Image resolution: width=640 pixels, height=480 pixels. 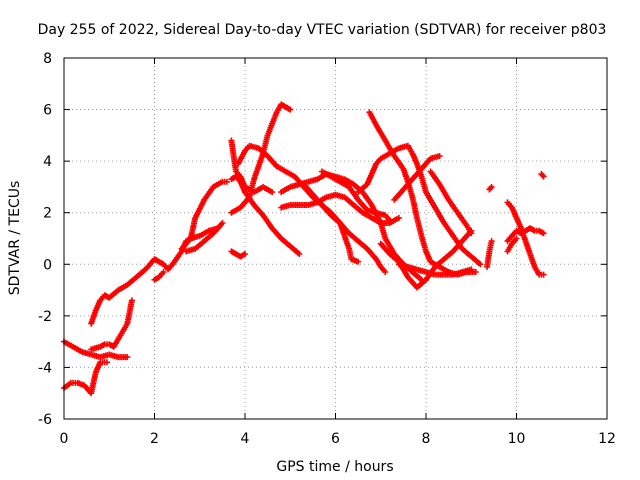 I want to click on x-tick-label: 6, so click(x=335, y=439).